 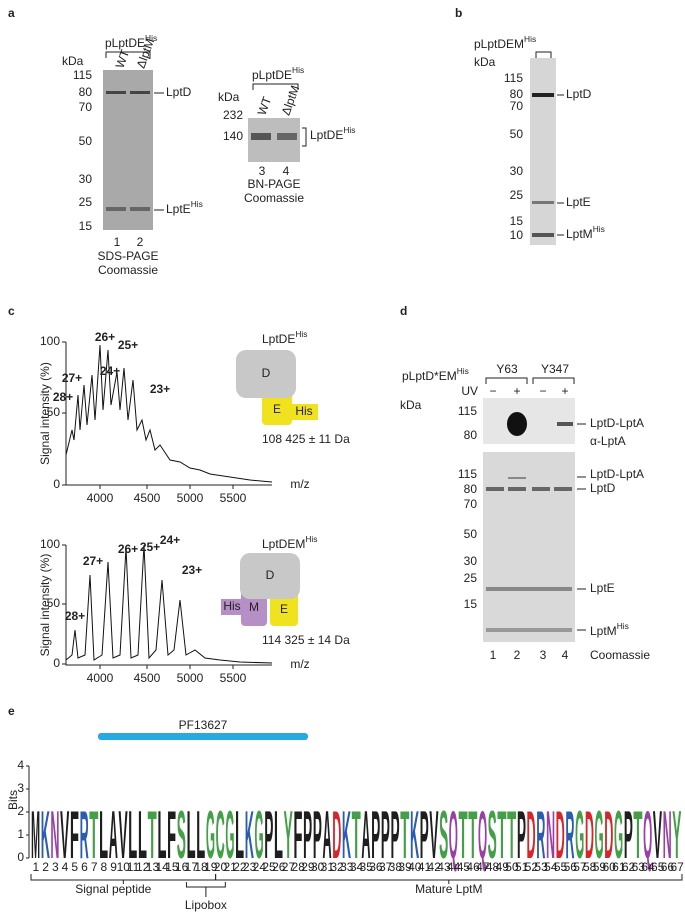 I want to click on position-label: 49, so click(x=503, y=867).